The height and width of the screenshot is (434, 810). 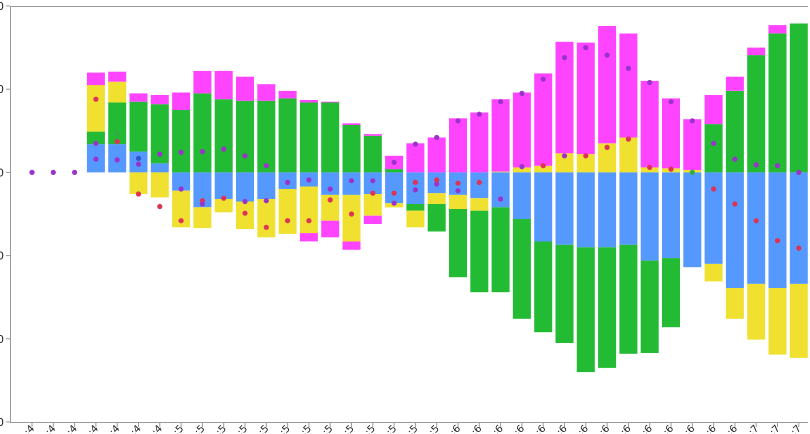 What do you see at coordinates (2, 172) in the screenshot?
I see `y-tick-label: 0` at bounding box center [2, 172].